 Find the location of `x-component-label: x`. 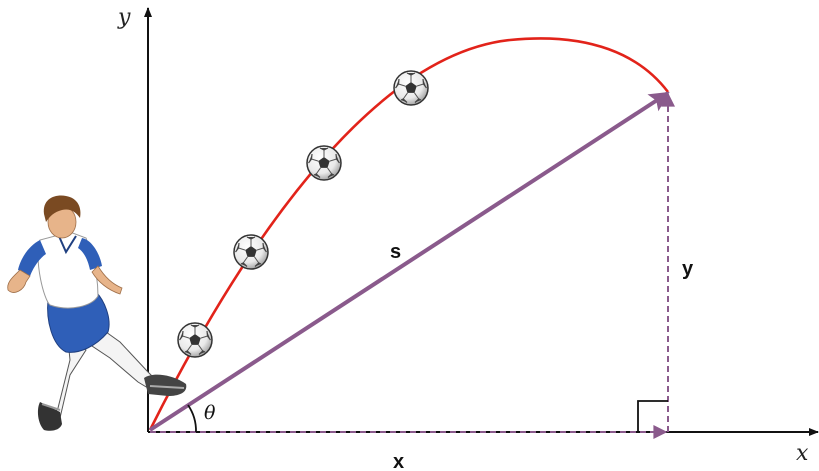

x-component-label: x is located at coordinates (398, 461).